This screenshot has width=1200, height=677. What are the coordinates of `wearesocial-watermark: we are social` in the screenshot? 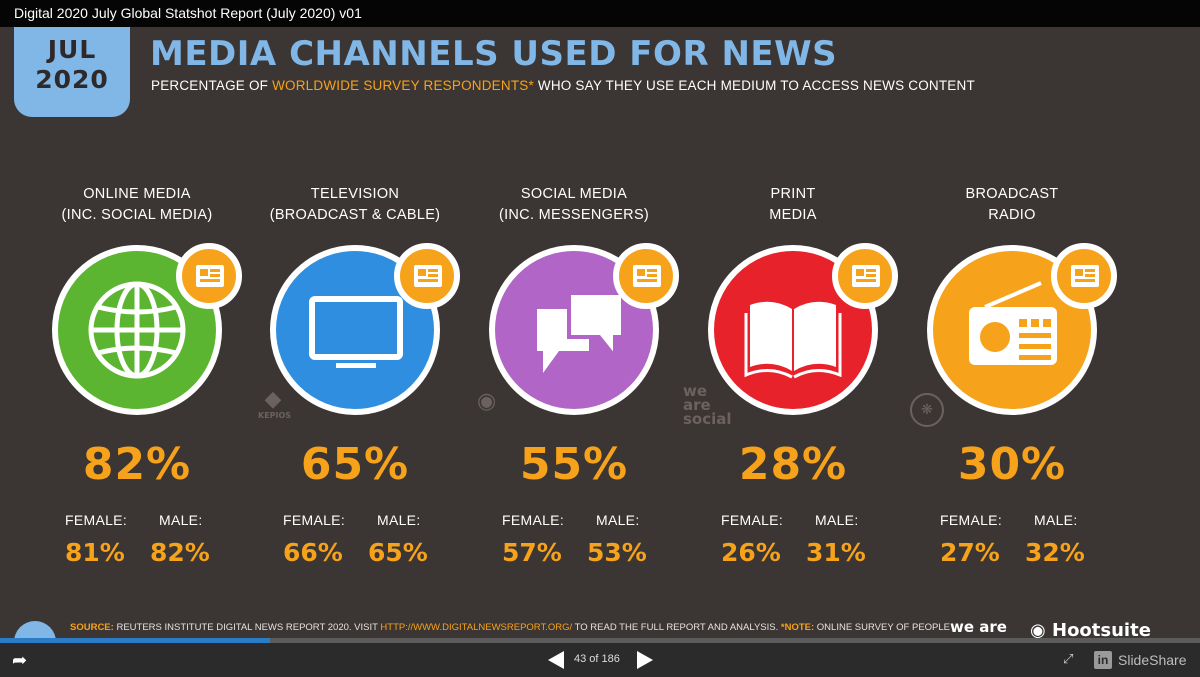 It's located at (707, 405).